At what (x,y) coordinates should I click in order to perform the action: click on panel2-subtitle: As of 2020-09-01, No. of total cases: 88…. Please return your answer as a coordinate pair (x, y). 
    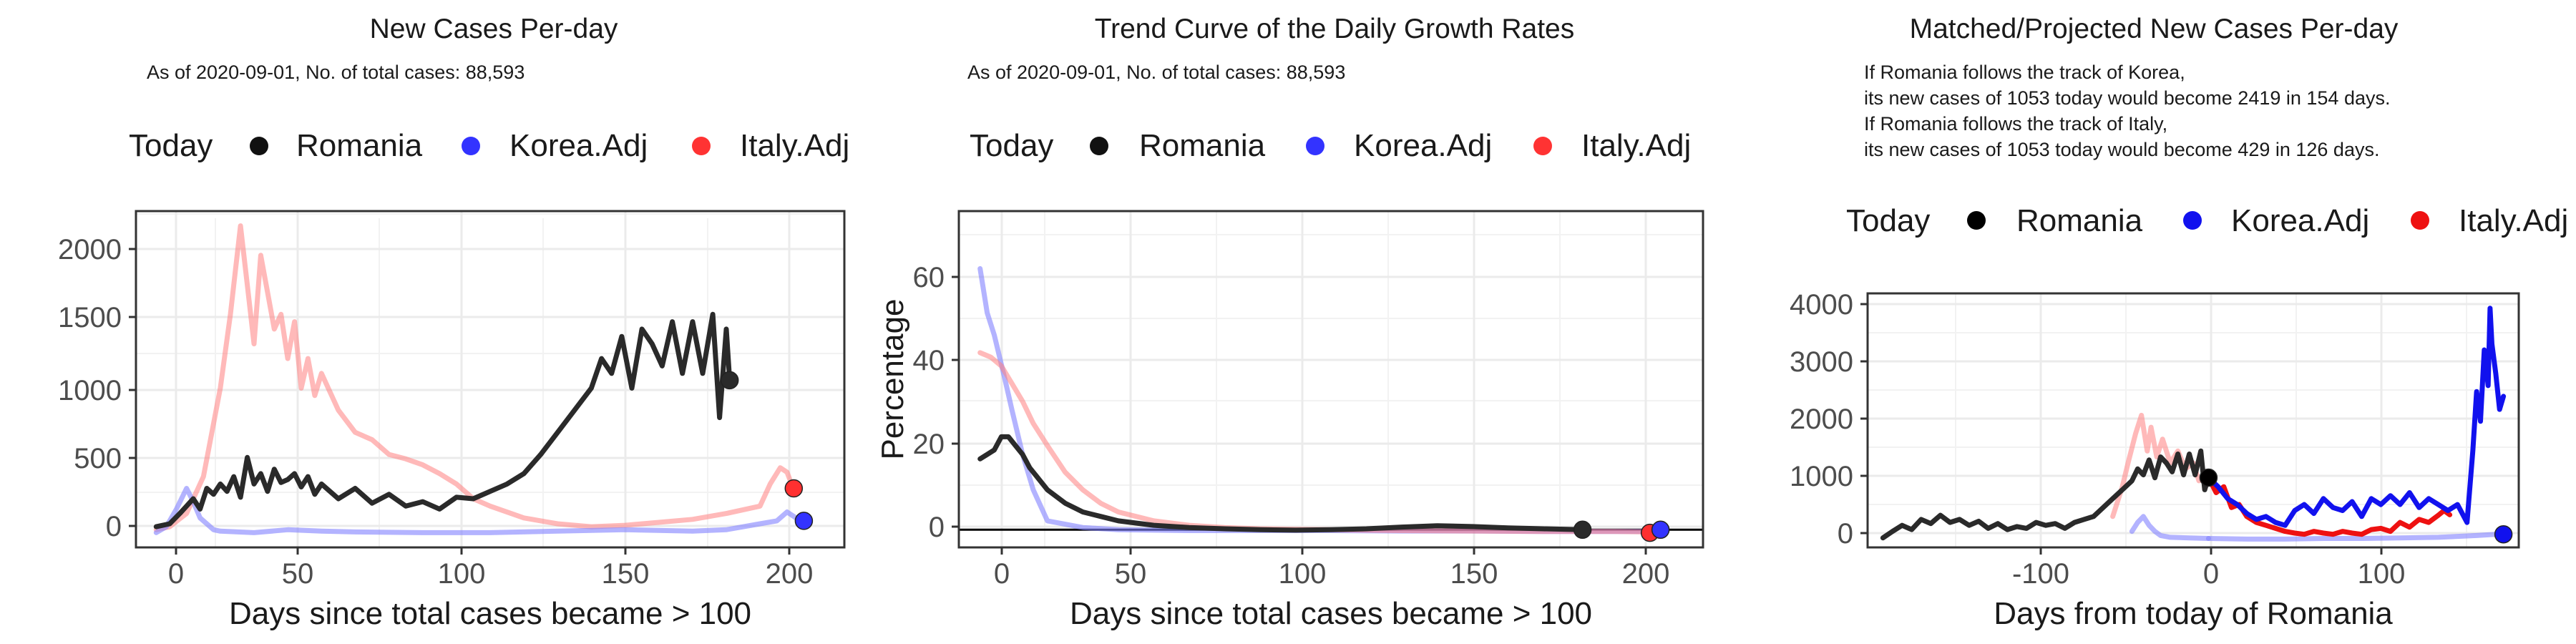
    Looking at the image, I should click on (1156, 72).